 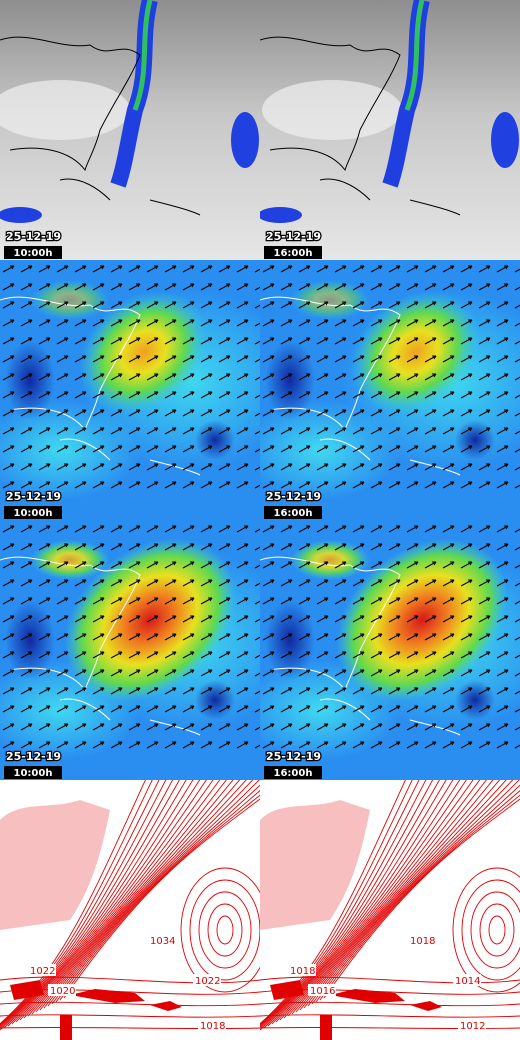 I want to click on isobar-label: 1012, so click(x=472, y=1026).